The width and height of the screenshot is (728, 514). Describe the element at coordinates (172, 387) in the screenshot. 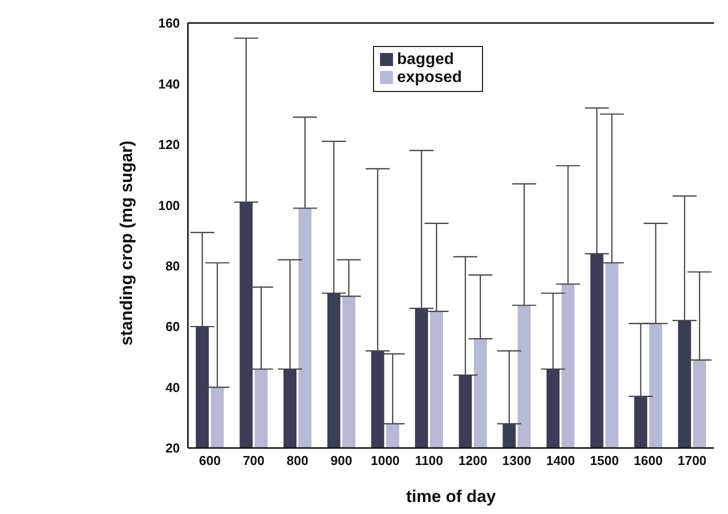

I see `y-tick-label: 40` at that location.